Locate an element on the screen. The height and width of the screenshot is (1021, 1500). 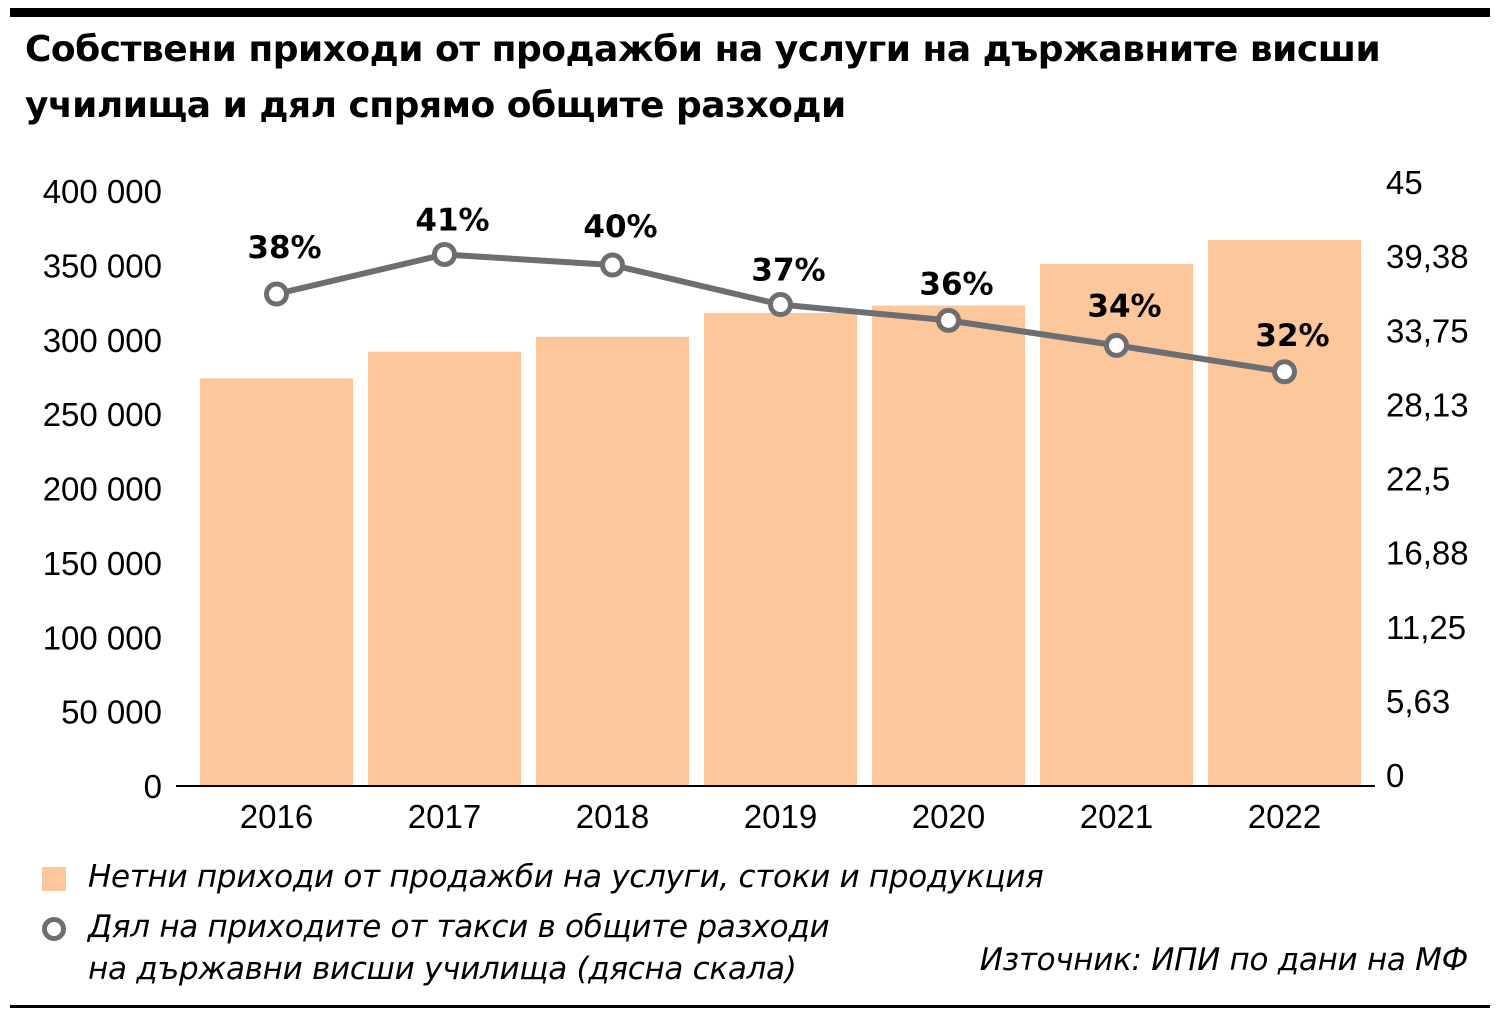
right-axis-ticks: 0 5,63 11,25 16,88 22,5 28,13 33,75 39,38 45 is located at coordinates (1427, 479).